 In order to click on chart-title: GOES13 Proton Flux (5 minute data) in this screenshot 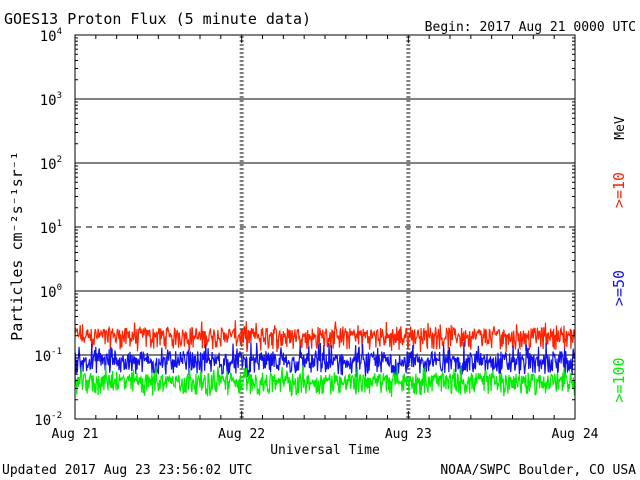, I will do `click(157, 19)`.